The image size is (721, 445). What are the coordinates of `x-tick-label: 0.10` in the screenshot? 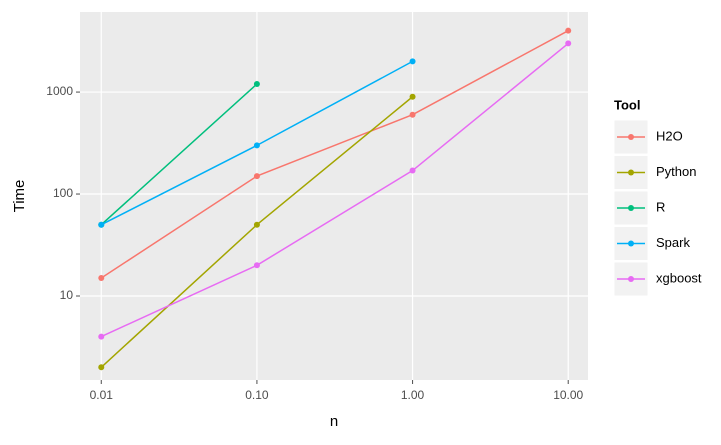 It's located at (257, 395).